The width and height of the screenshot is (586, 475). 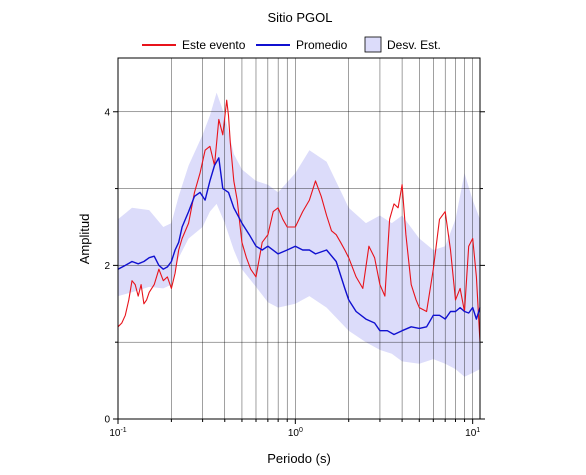 What do you see at coordinates (299, 17) in the screenshot?
I see `chart-title: Sitio PGOL` at bounding box center [299, 17].